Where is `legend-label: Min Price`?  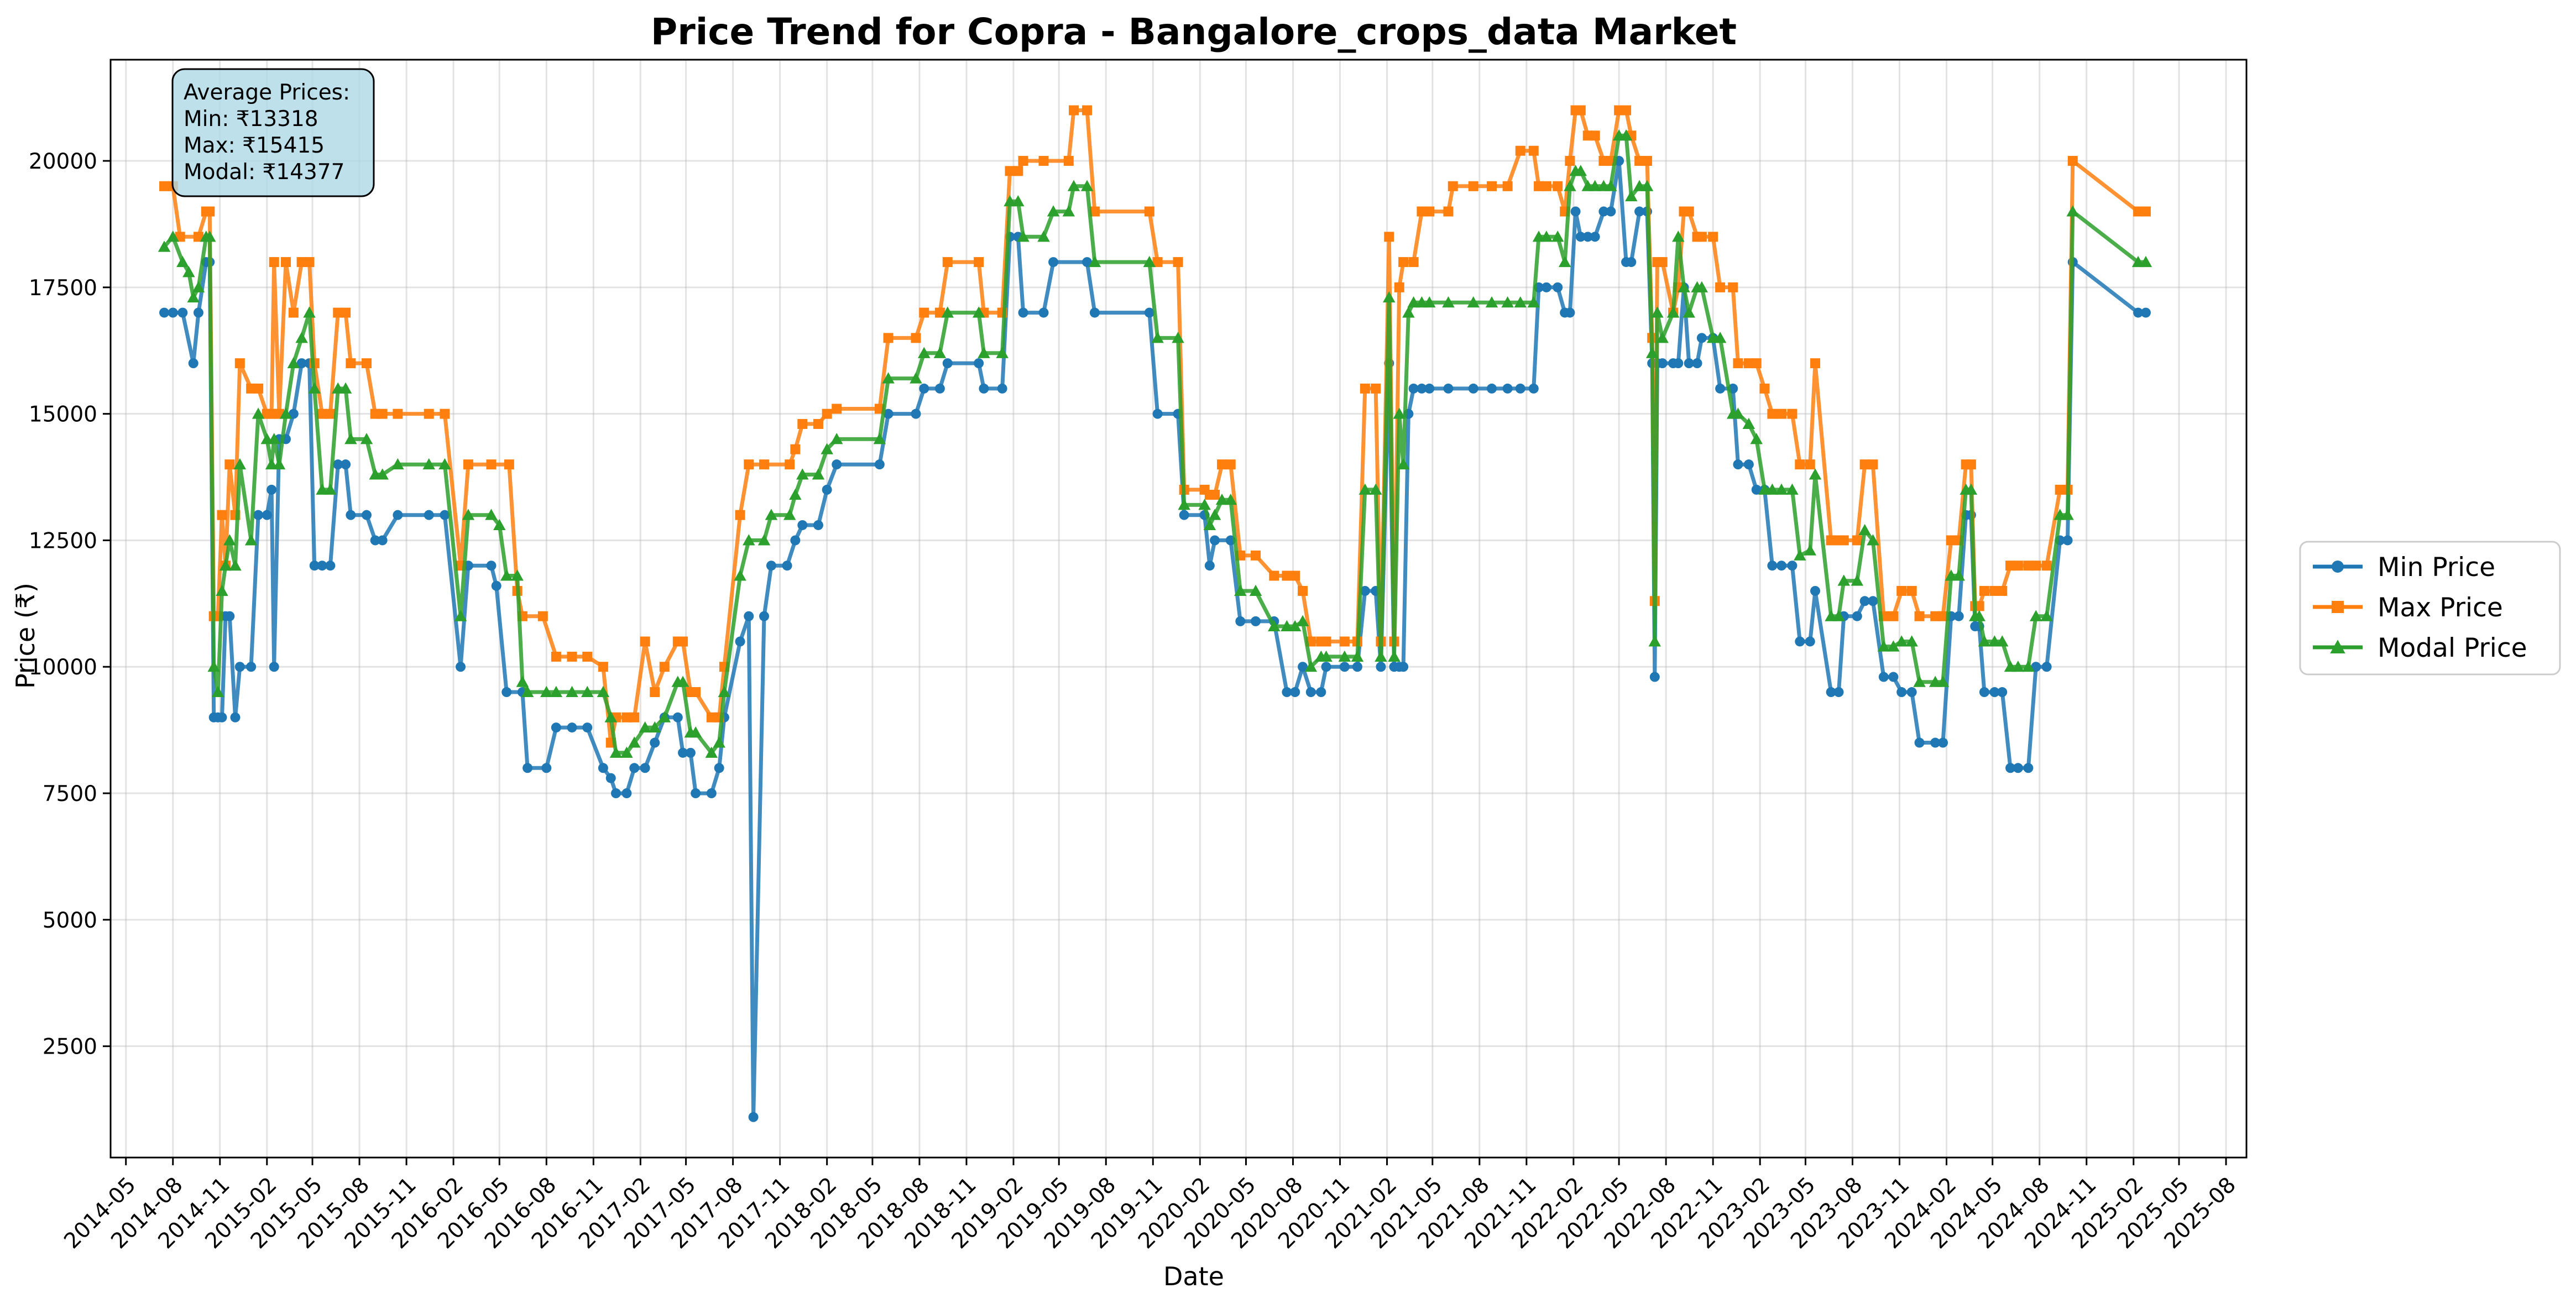 legend-label: Min Price is located at coordinates (2436, 567).